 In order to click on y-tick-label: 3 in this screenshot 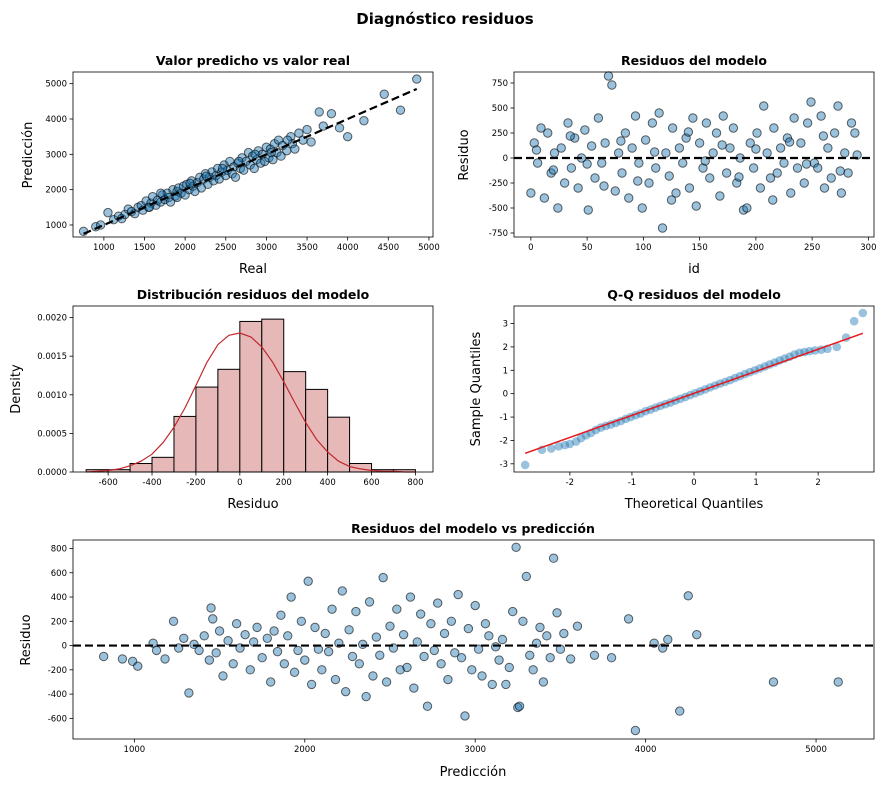, I will do `click(505, 325)`.